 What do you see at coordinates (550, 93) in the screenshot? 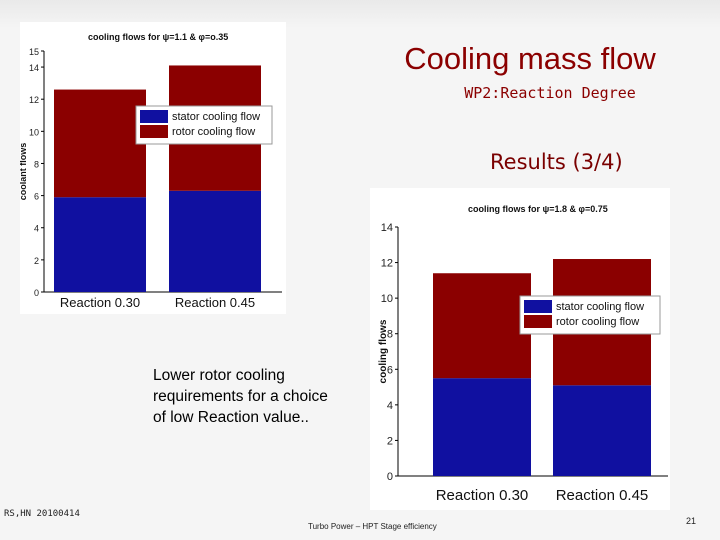
I see `slide-subtitle: WP2:Reaction Degree` at bounding box center [550, 93].